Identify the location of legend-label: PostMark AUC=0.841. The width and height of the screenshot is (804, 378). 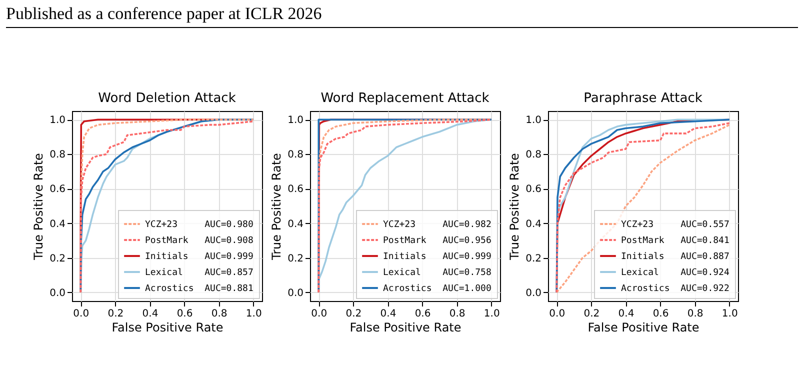
(675, 241).